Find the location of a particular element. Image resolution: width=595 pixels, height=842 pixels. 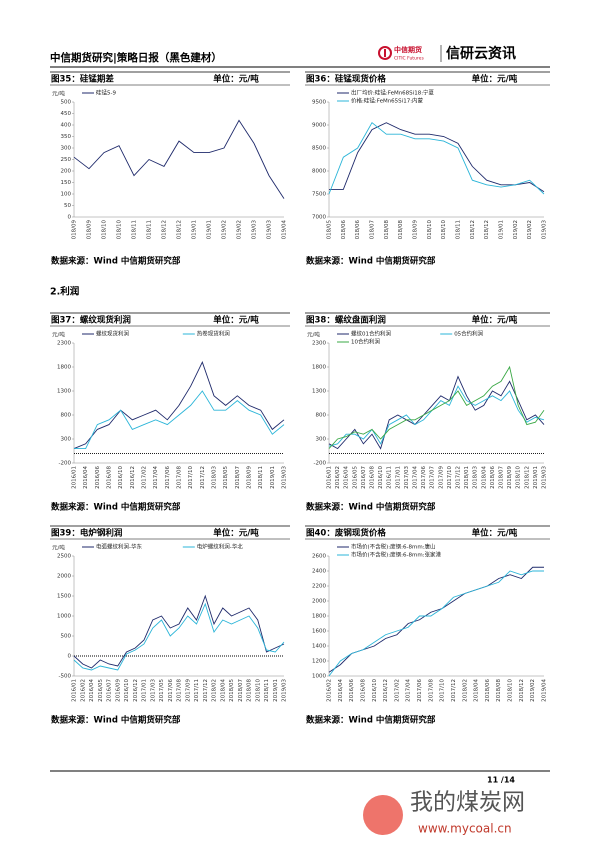

legend-label: 价格:硅锰:FeMn65Si17:内蒙 is located at coordinates (387, 101).